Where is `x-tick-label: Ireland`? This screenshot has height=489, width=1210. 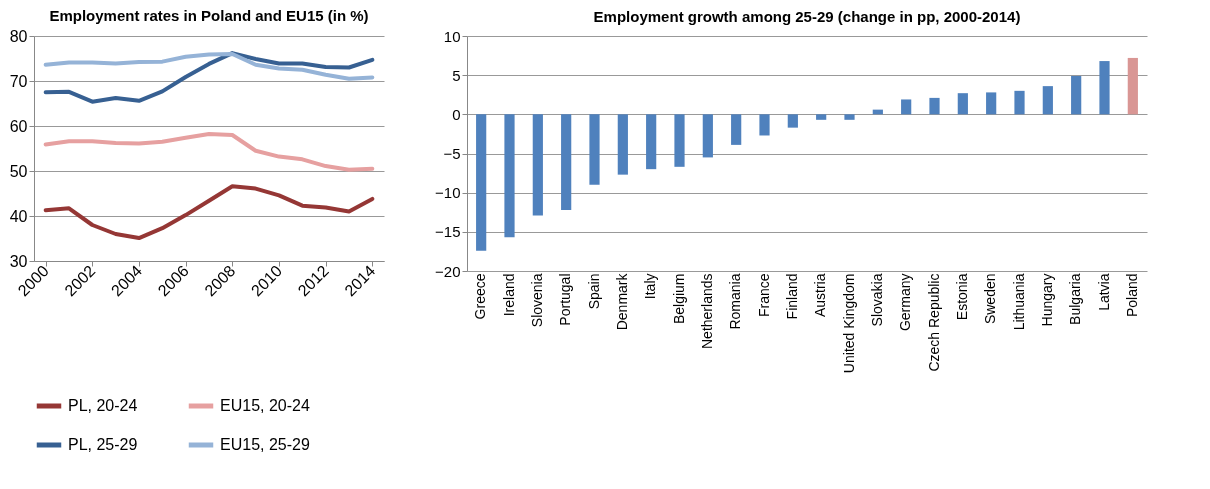 x-tick-label: Ireland is located at coordinates (508, 295).